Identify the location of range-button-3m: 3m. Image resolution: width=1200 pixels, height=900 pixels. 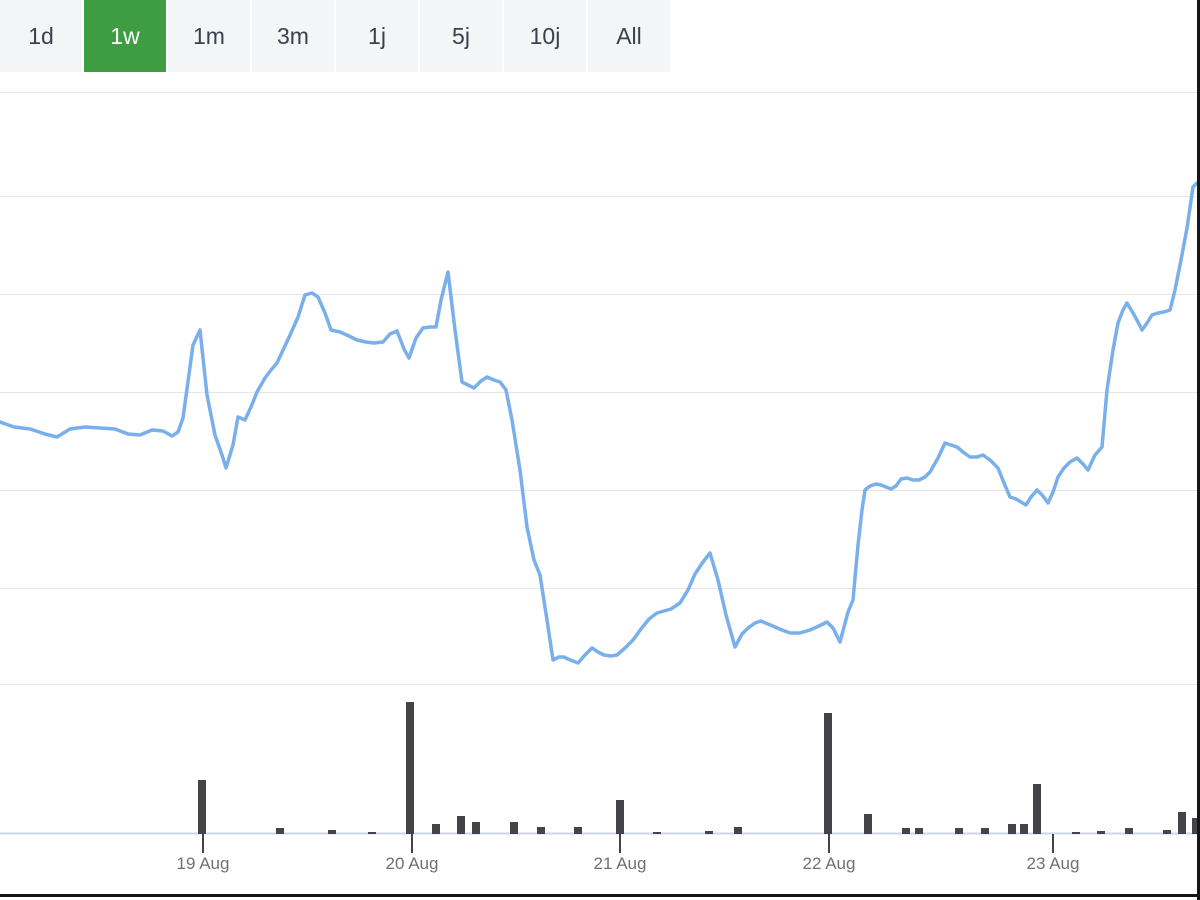
(293, 36).